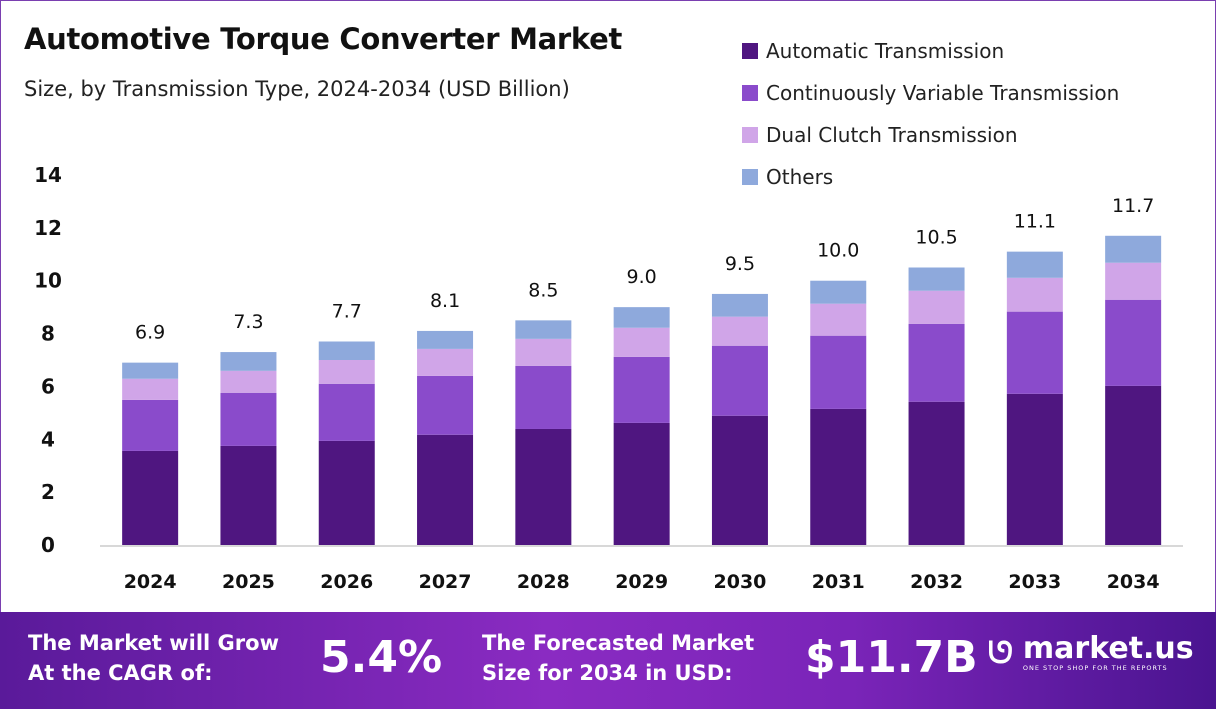  What do you see at coordinates (120, 673) in the screenshot?
I see `cagr-label-line2: At the CAGR of:` at bounding box center [120, 673].